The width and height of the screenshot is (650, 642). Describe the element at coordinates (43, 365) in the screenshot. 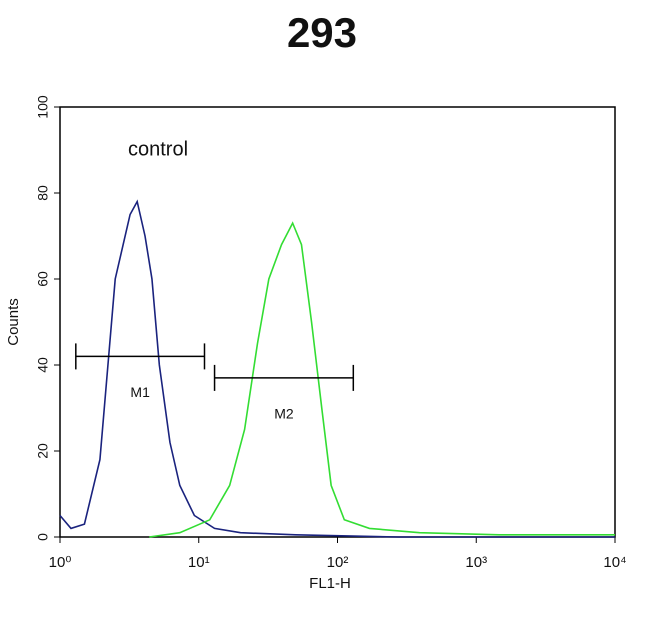

I see `y-tick-label: 40` at that location.